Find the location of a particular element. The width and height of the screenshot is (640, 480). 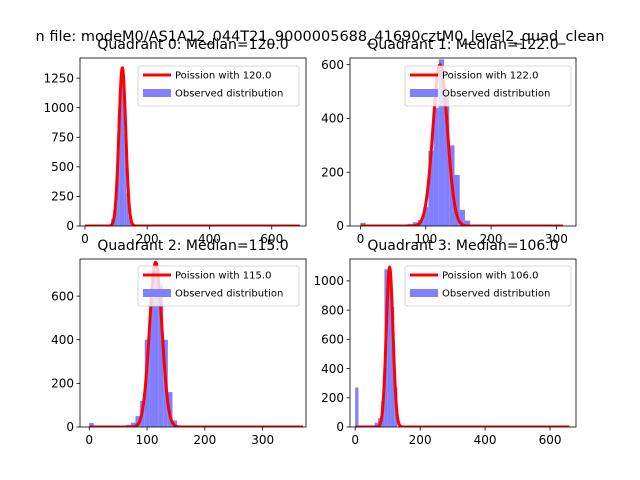

legend: Poission with 122.0 Observed distribution is located at coordinates (488, 86).